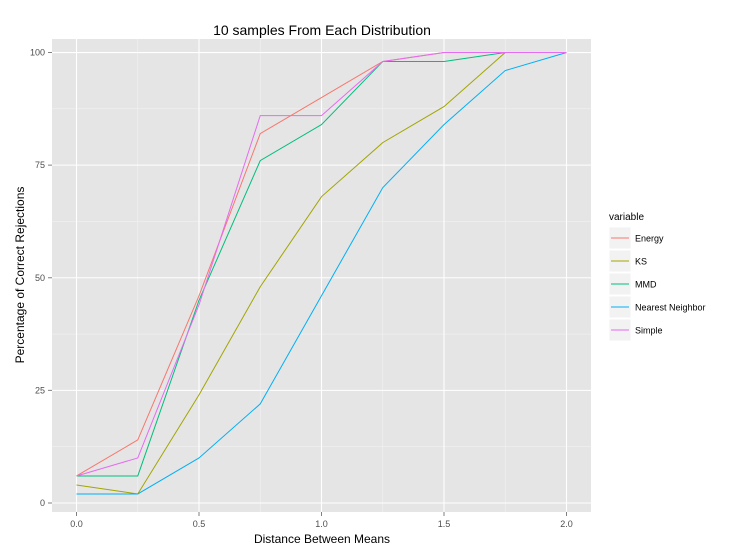  What do you see at coordinates (641, 262) in the screenshot?
I see `legend-label-ks: KS` at bounding box center [641, 262].